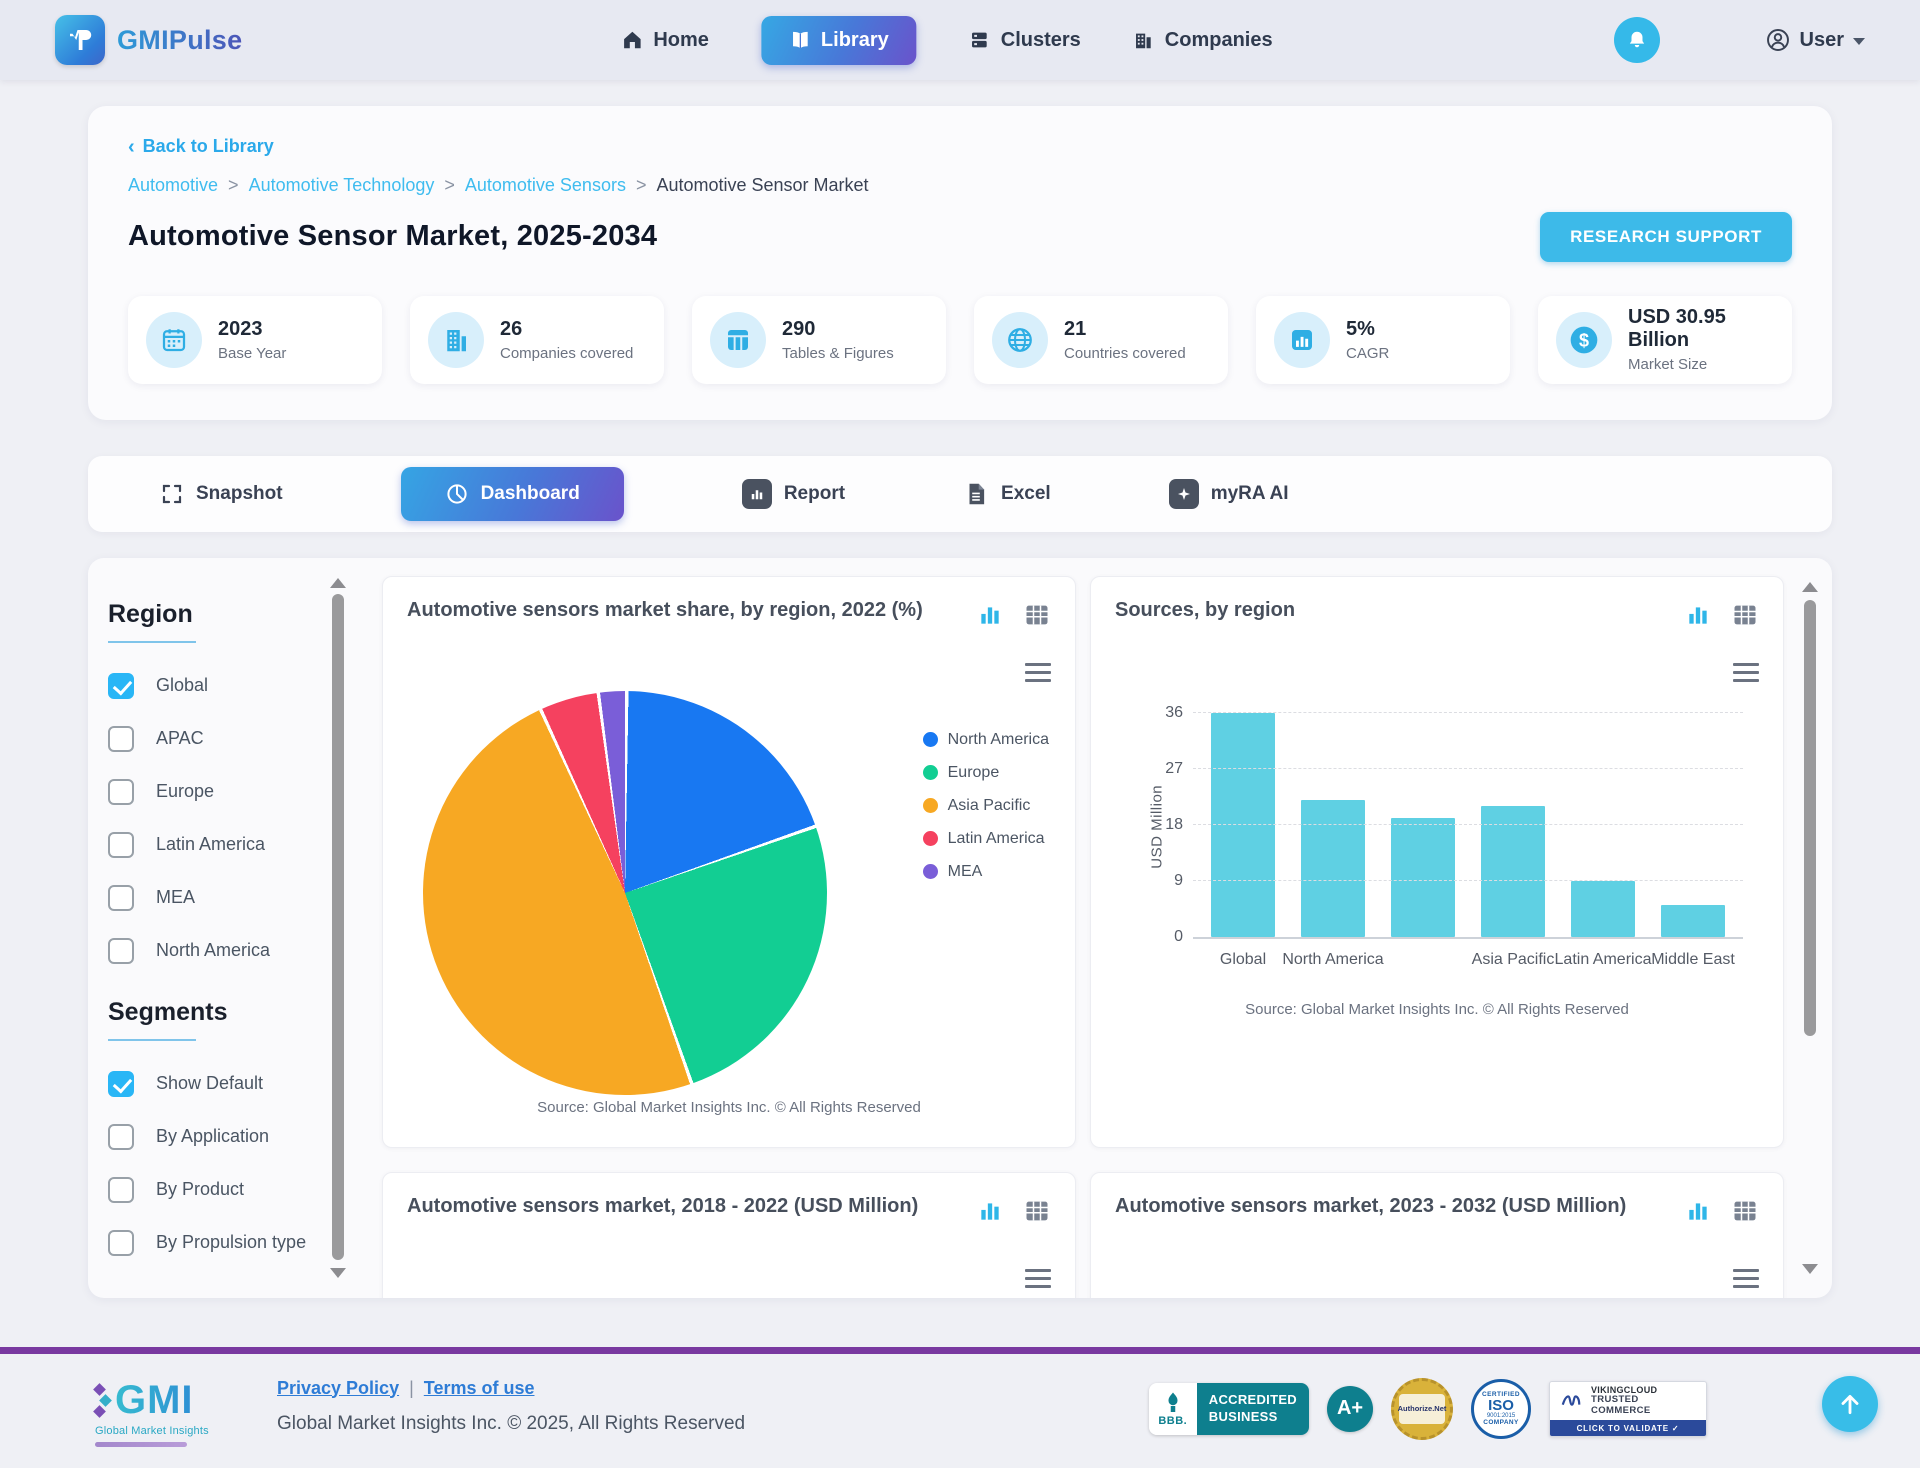 This screenshot has height=1468, width=1920. Describe the element at coordinates (665, 40) in the screenshot. I see `nav-item-home: Home` at that location.